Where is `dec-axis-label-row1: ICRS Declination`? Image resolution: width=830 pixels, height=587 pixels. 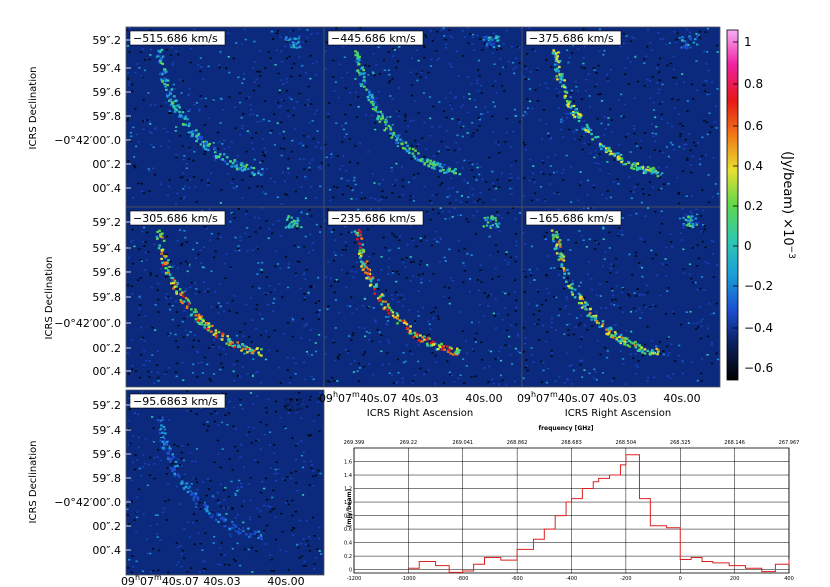 dec-axis-label-row1: ICRS Declination is located at coordinates (33, 108).